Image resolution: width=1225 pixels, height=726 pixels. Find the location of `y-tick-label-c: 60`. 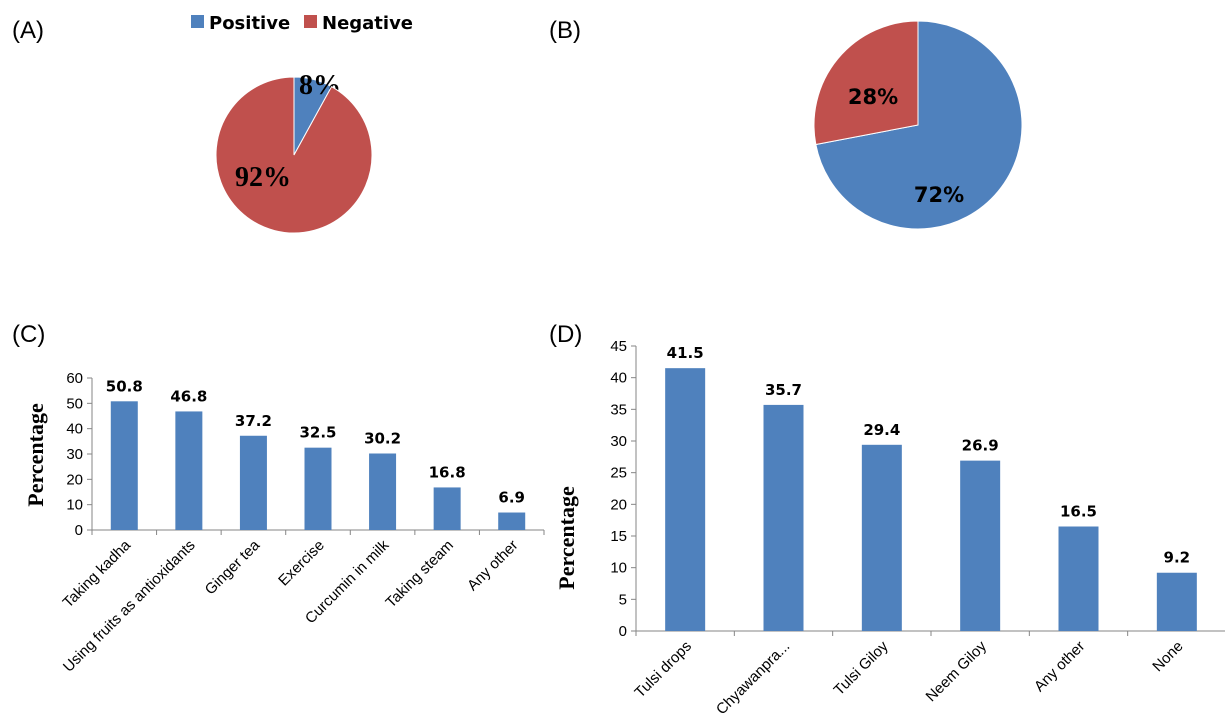

y-tick-label-c: 60 is located at coordinates (74, 378).